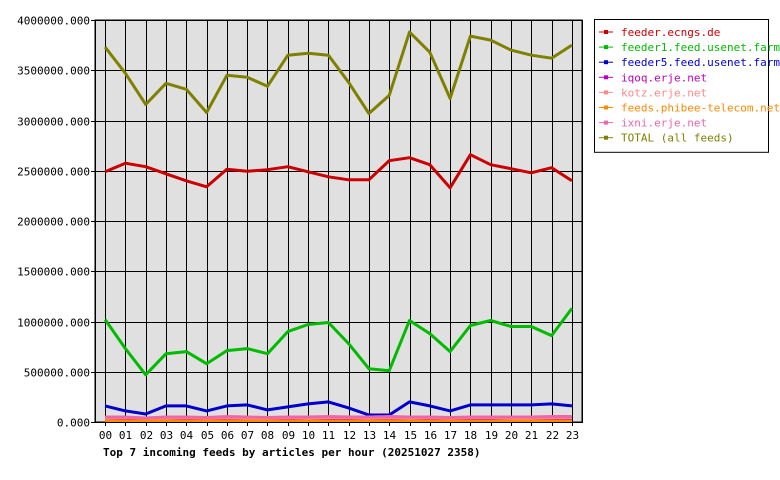 The height and width of the screenshot is (480, 780). I want to click on y-tick-label: 500000.000, so click(57, 373).